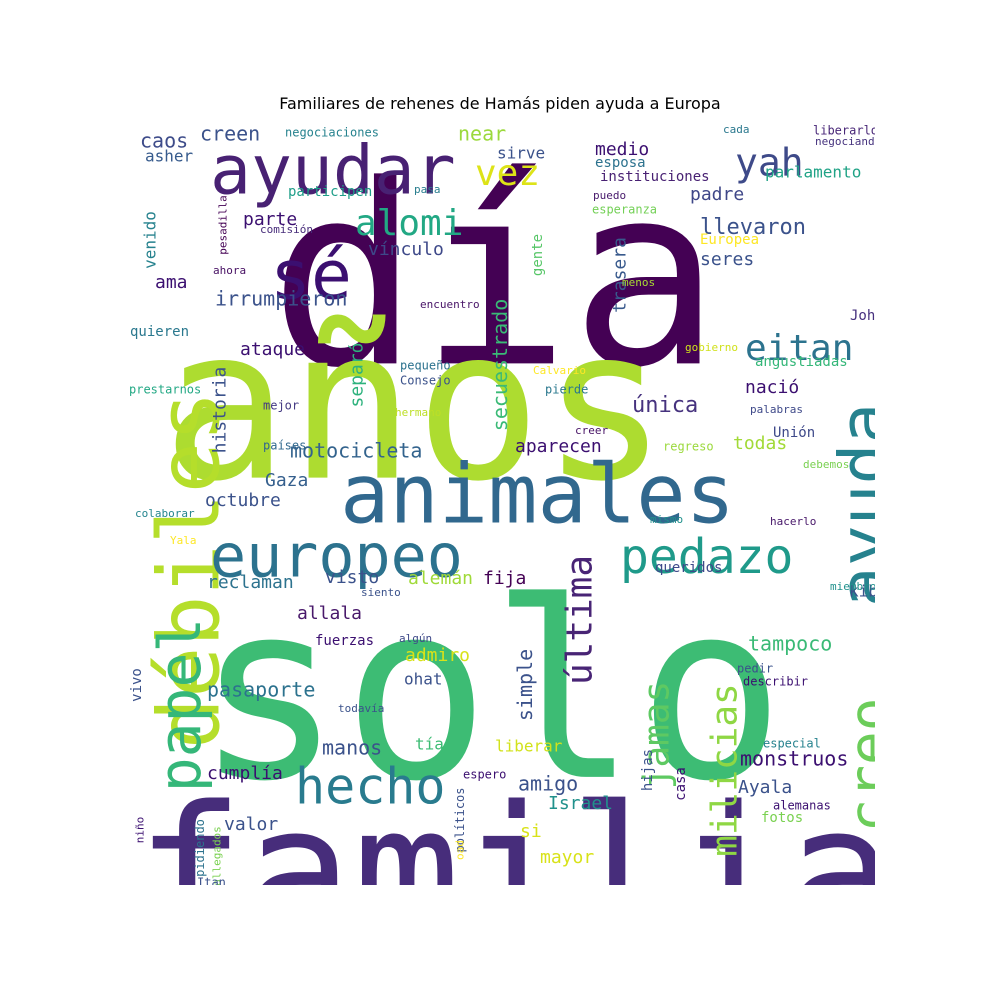  What do you see at coordinates (281, 406) in the screenshot?
I see `word-70: mejor` at bounding box center [281, 406].